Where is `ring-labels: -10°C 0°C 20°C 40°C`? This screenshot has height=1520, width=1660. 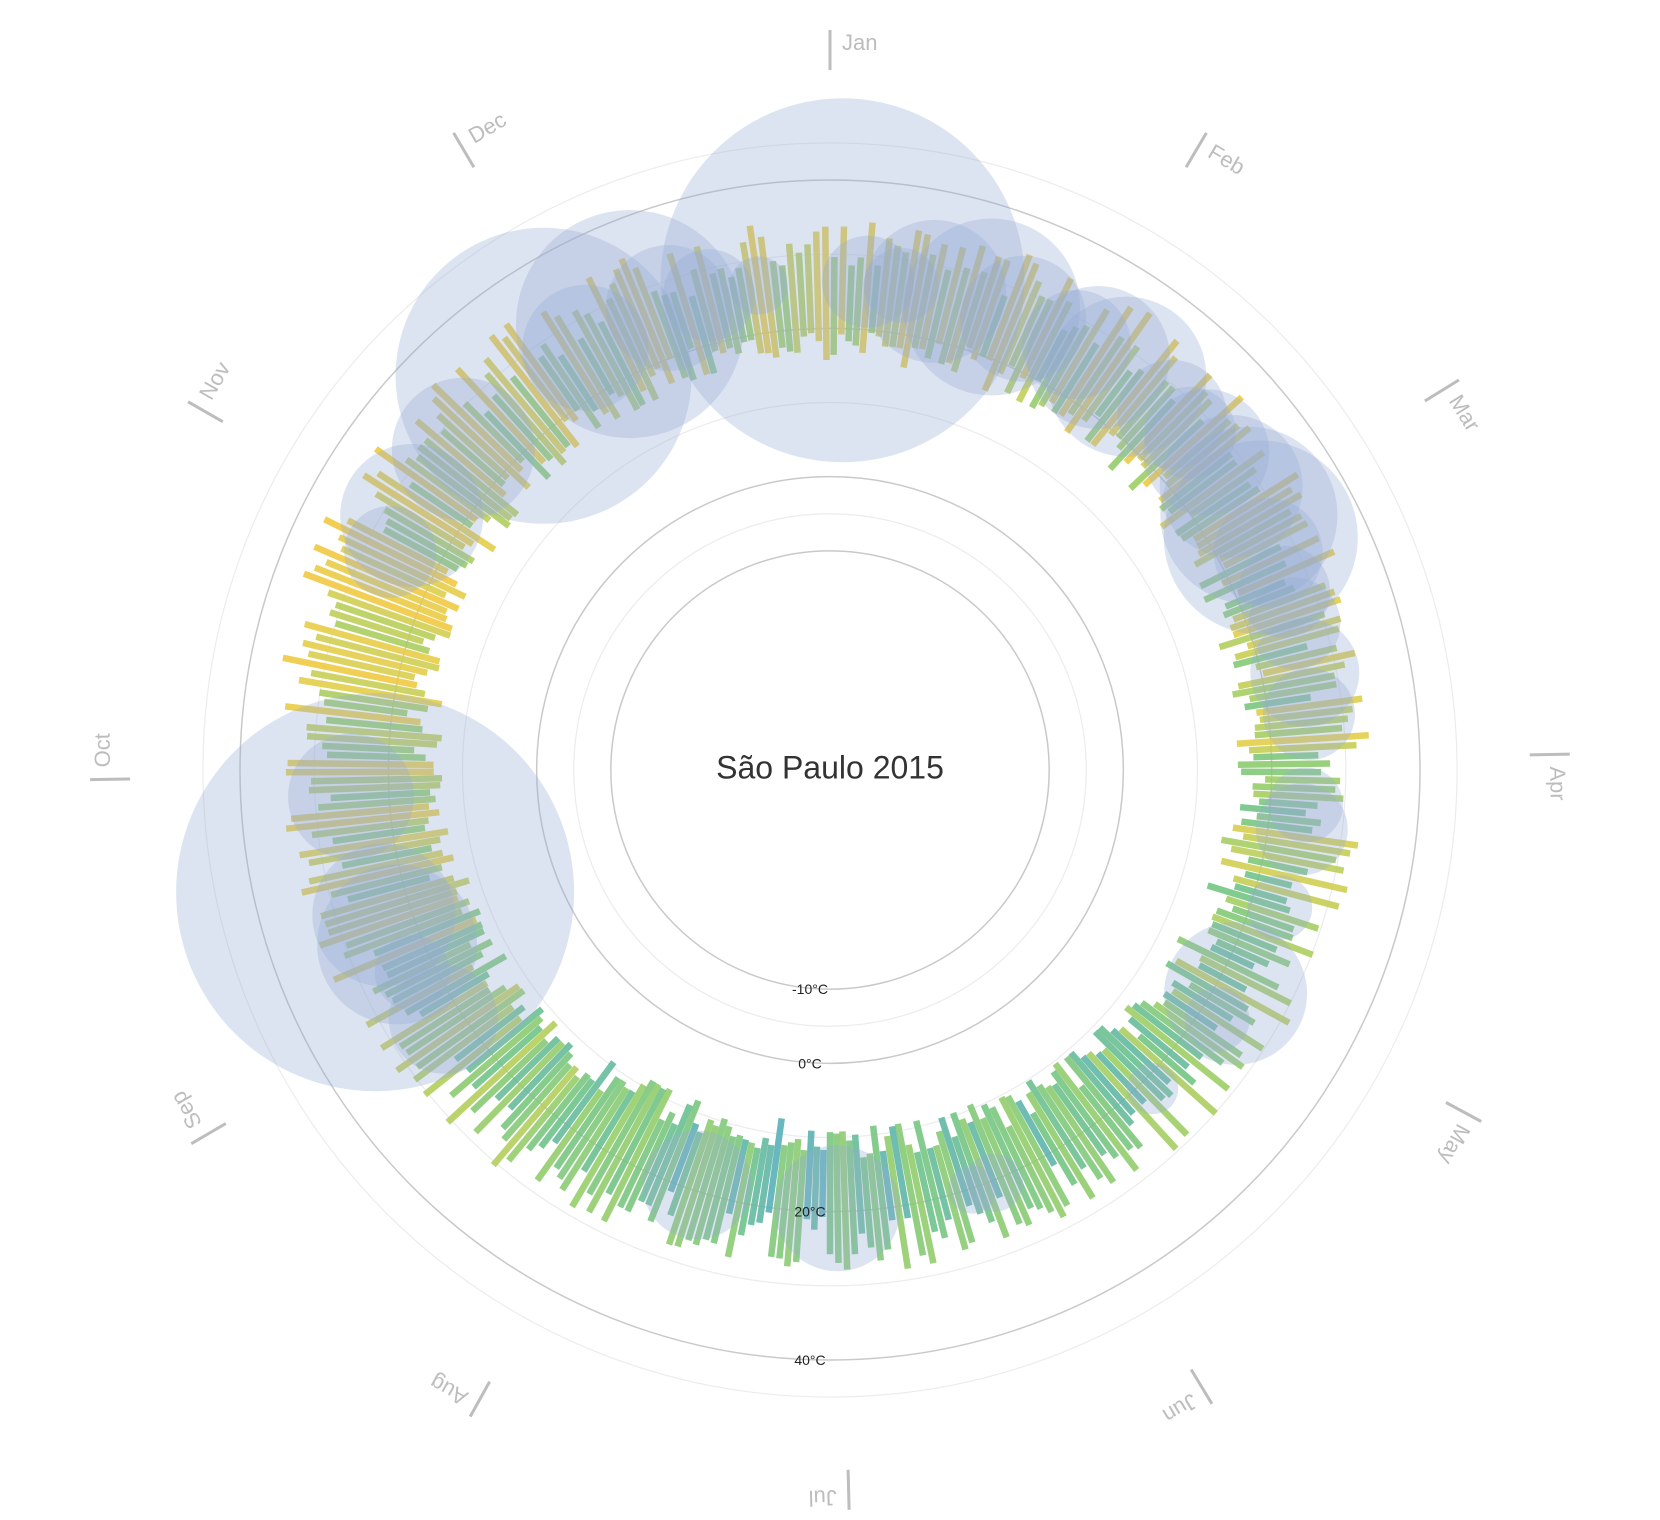
ring-labels: -10°C 0°C 20°C 40°C is located at coordinates (810, 1174).